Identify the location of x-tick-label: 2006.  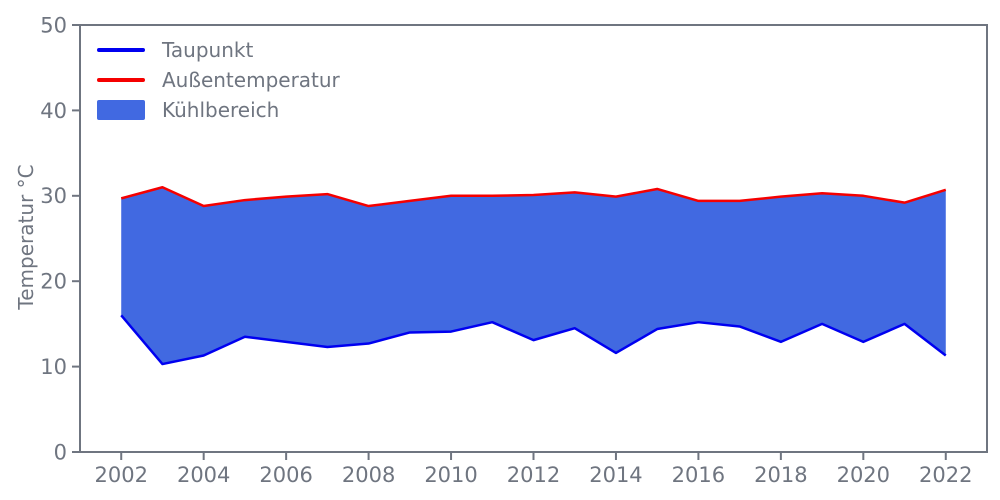
(285, 475).